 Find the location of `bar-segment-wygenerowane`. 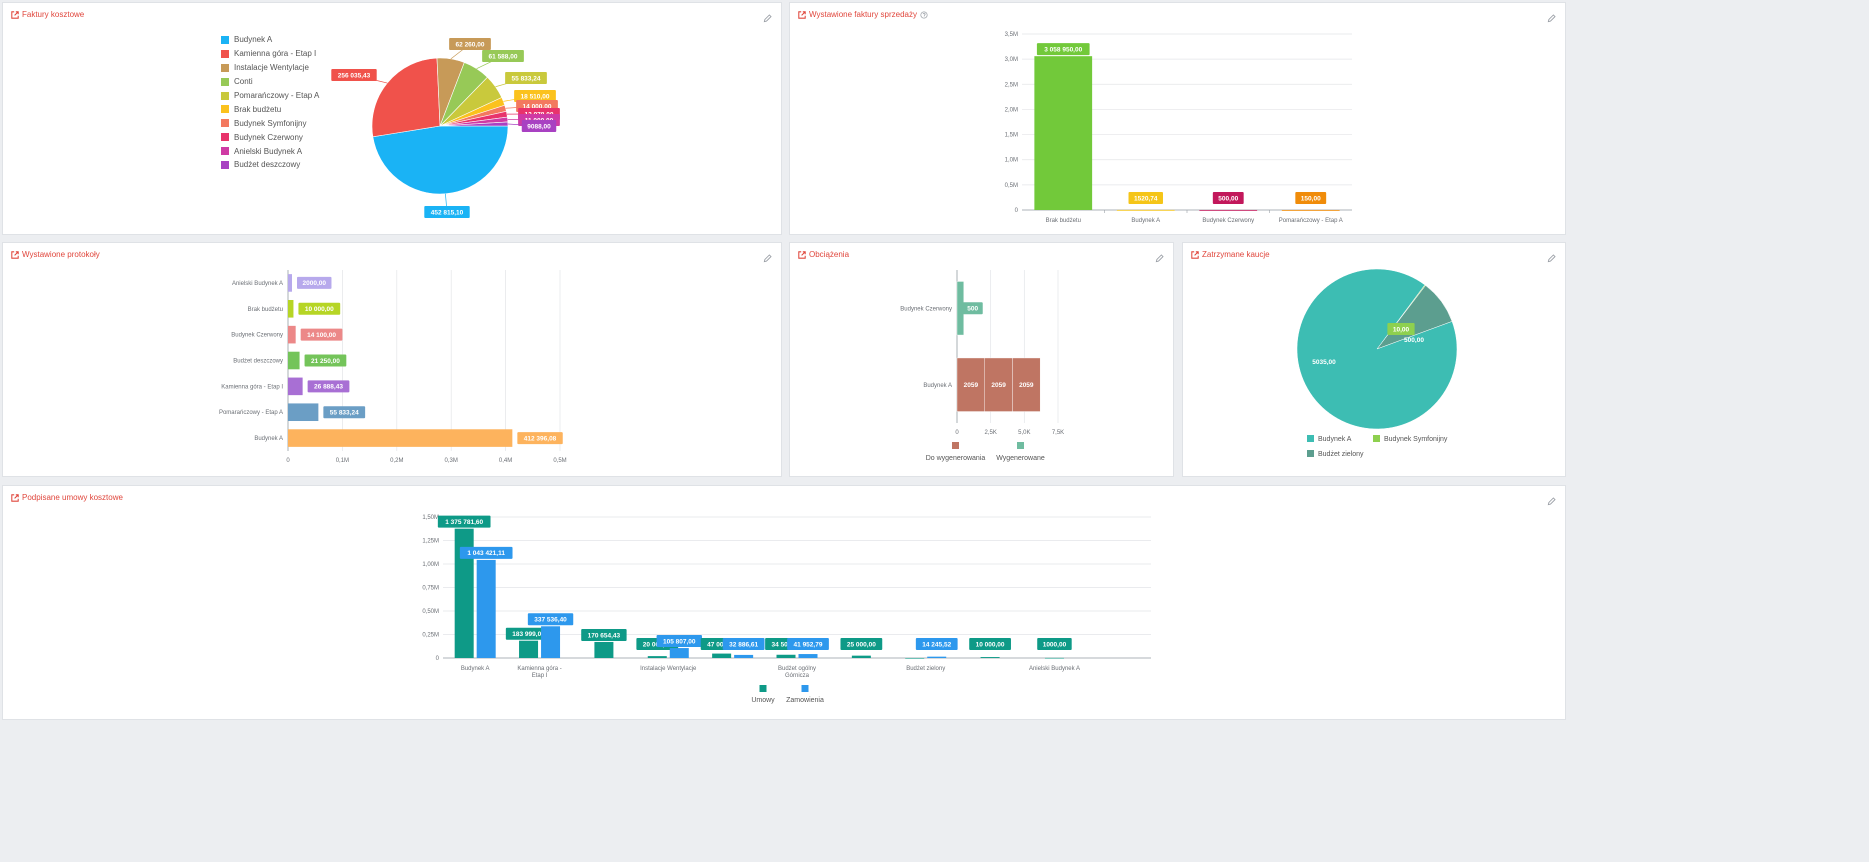

bar-segment-wygenerowane is located at coordinates (960, 308).